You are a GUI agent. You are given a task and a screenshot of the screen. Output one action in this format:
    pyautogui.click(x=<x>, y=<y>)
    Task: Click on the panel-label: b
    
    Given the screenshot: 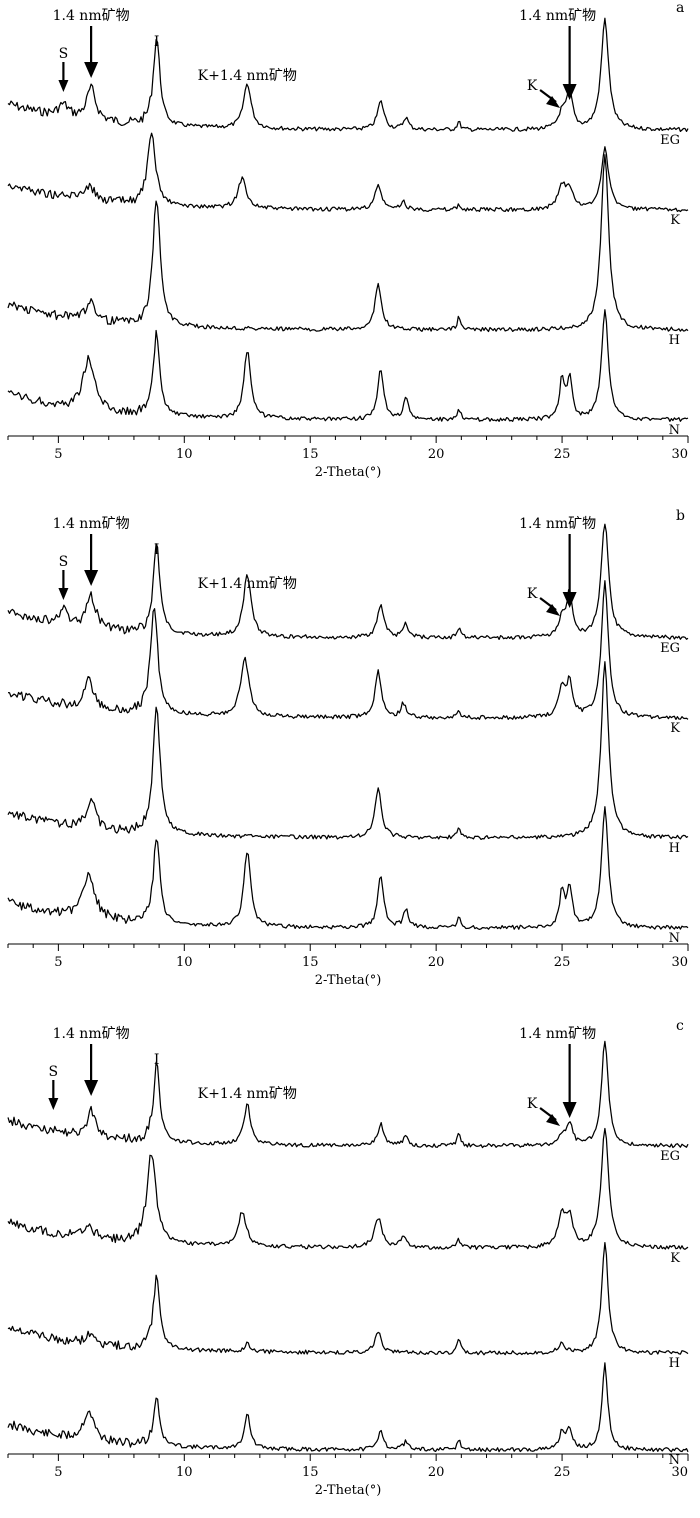 What is the action you would take?
    pyautogui.click(x=680, y=516)
    